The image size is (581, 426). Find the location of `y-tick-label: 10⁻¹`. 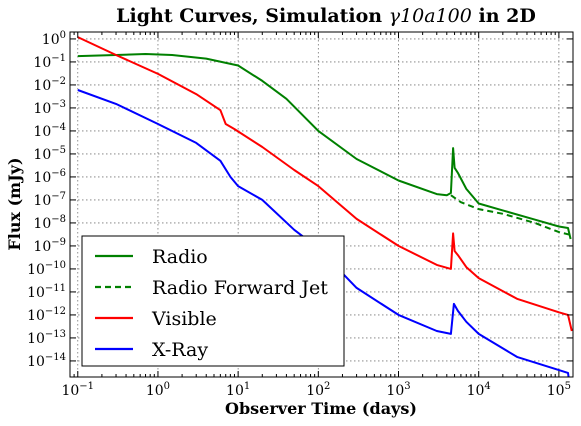

y-tick-label: 10⁻¹ is located at coordinates (49, 62).